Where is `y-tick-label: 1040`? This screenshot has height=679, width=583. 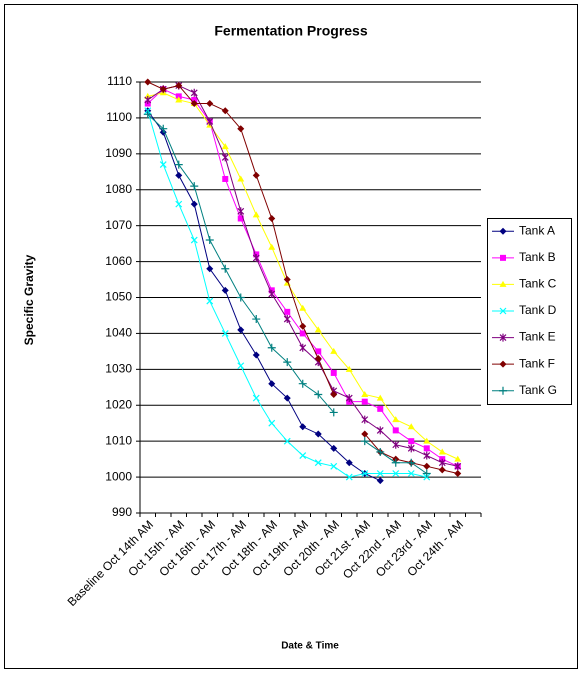 y-tick-label: 1040 is located at coordinates (118, 333).